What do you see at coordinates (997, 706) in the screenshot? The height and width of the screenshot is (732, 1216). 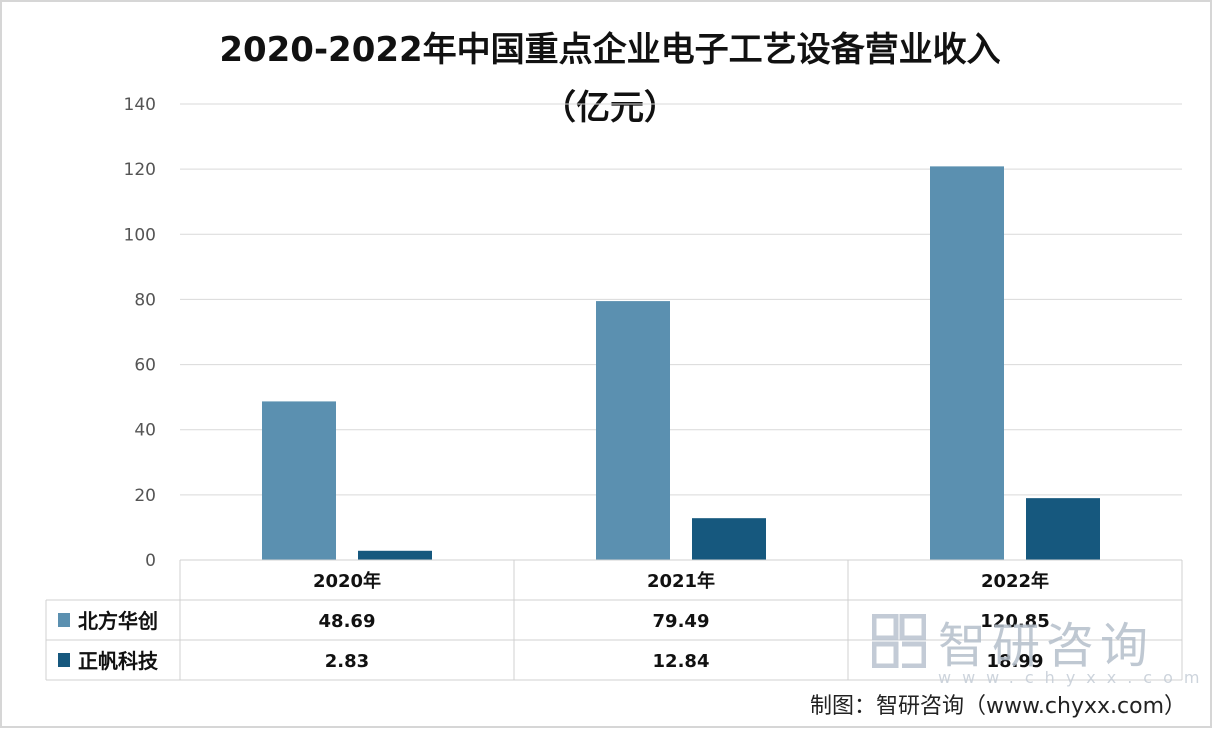 I see `source-note: 制图：智研咨询（www.chyxx.com）` at bounding box center [997, 706].